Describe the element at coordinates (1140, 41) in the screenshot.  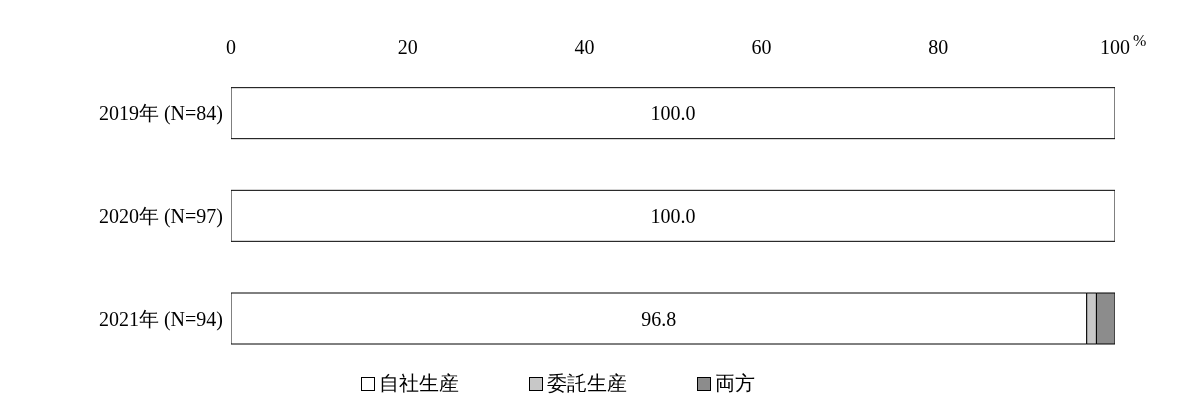
I see `x-axis-title: %` at that location.